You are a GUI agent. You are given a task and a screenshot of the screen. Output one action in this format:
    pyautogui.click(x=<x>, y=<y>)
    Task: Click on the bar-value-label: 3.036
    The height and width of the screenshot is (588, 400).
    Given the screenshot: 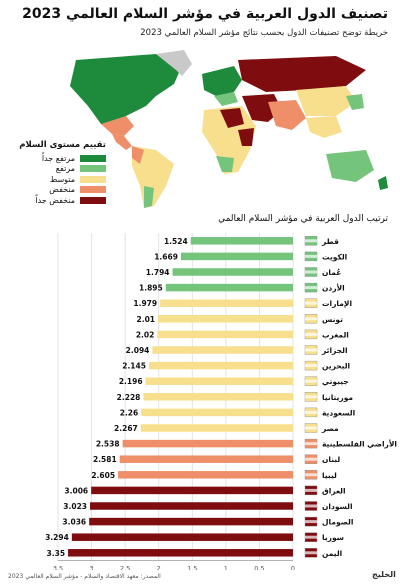 What is the action you would take?
    pyautogui.click(x=74, y=522)
    